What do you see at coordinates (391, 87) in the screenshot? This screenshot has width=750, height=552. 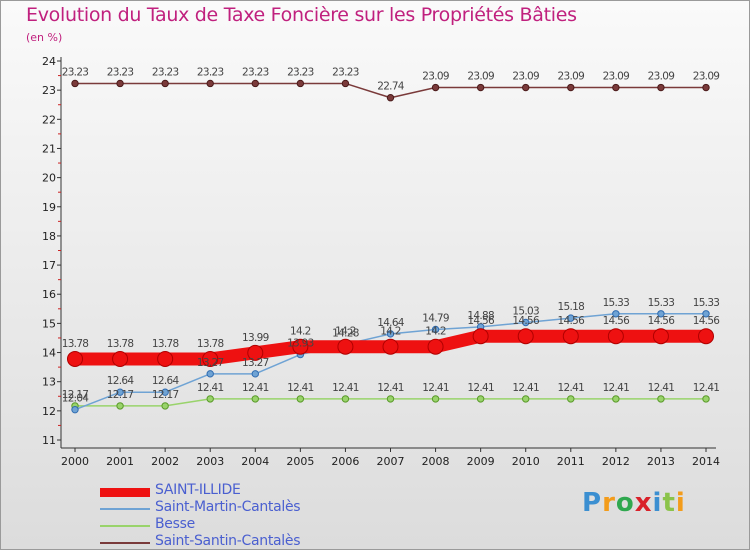 I see `data-label: 22.74` at bounding box center [391, 87].